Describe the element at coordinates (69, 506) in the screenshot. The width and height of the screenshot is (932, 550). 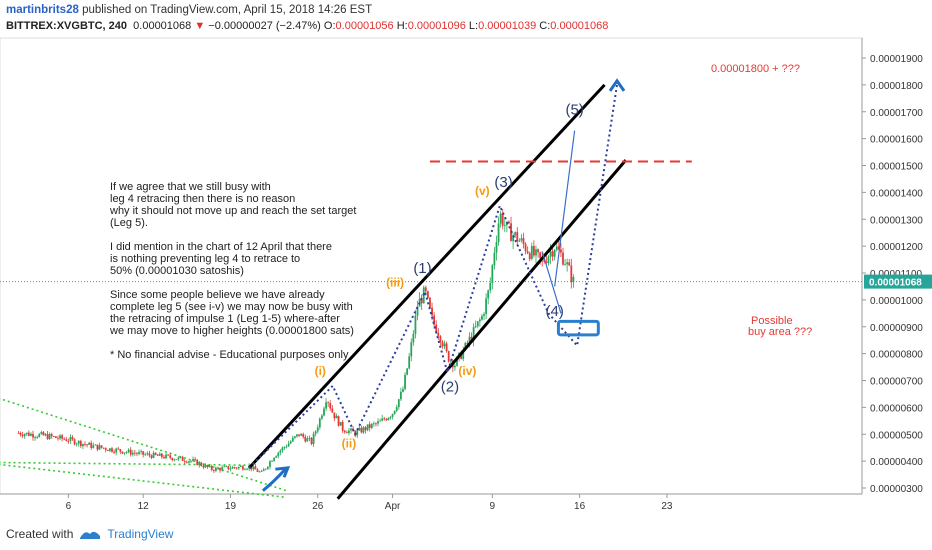
I see `x-tick-label: 6` at that location.